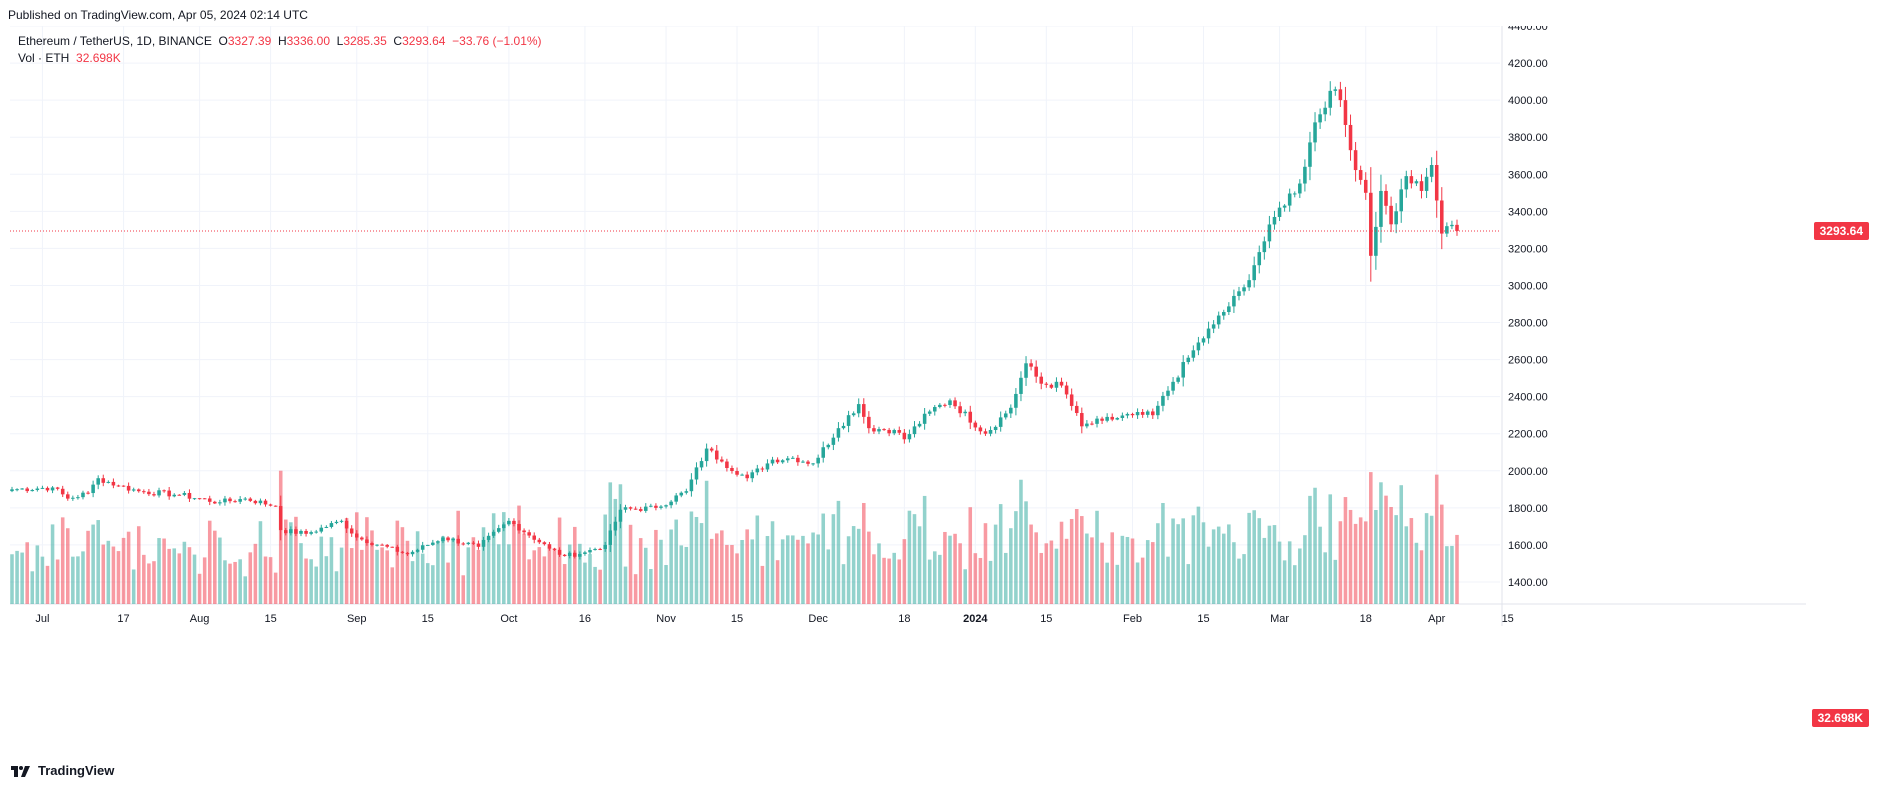 The height and width of the screenshot is (788, 1883). What do you see at coordinates (115, 41) in the screenshot?
I see `symbol-title: Ethereum / TetherUS, 1D, BINANCE` at bounding box center [115, 41].